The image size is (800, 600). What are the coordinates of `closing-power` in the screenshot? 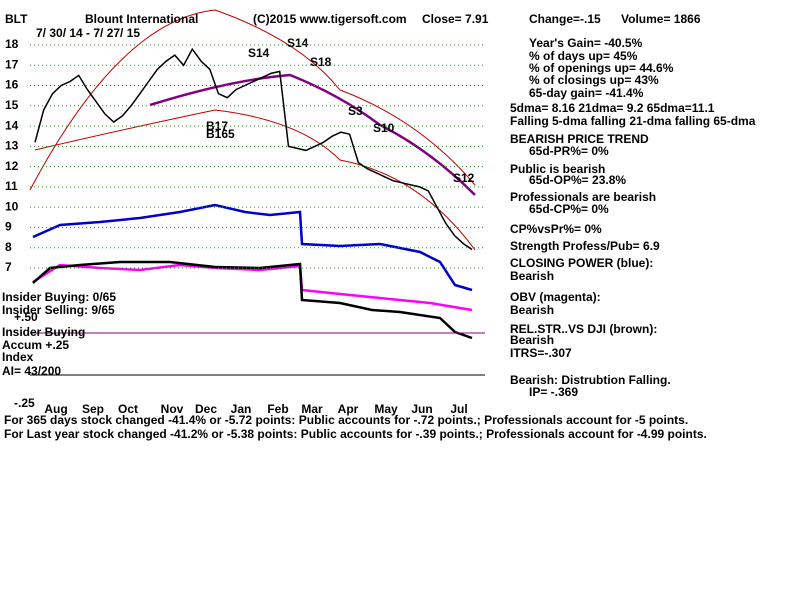 It's located at (252, 247).